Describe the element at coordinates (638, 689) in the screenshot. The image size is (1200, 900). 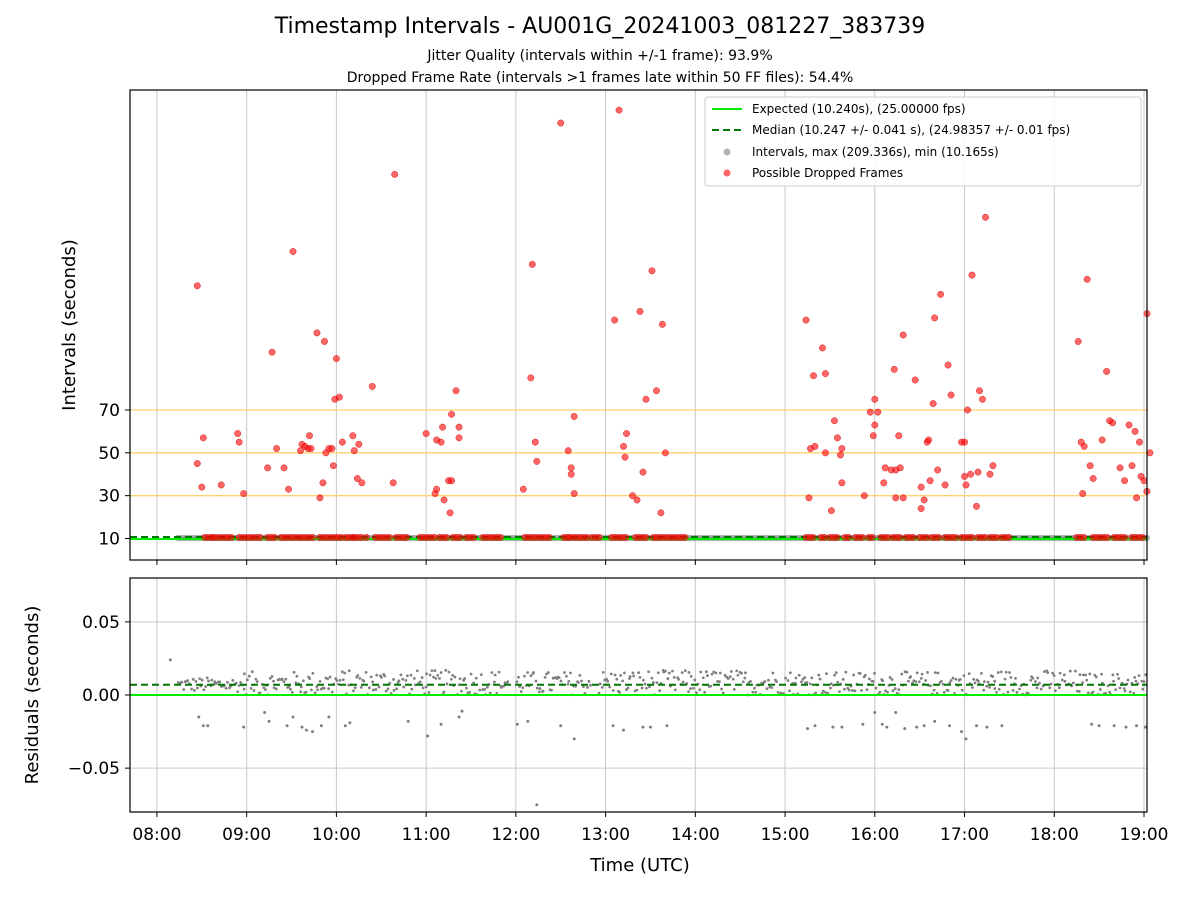
I see `bottom-reference-lines` at that location.